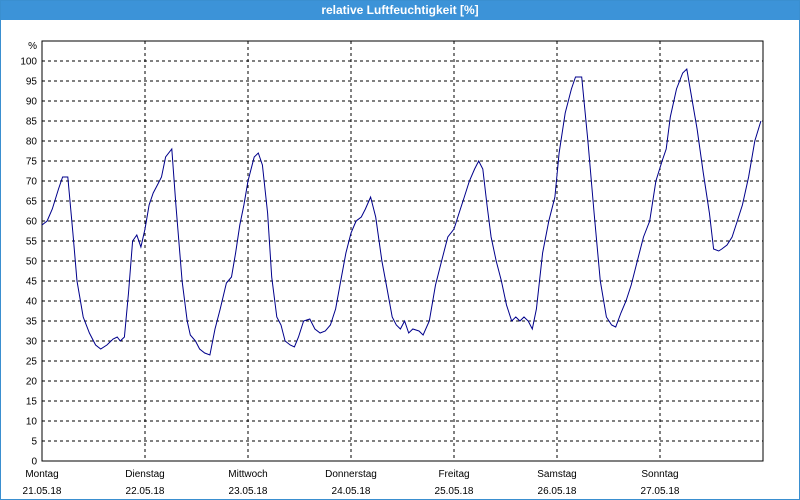 The width and height of the screenshot is (800, 500). I want to click on x-tick-date-4: 25.05.18, so click(454, 491).